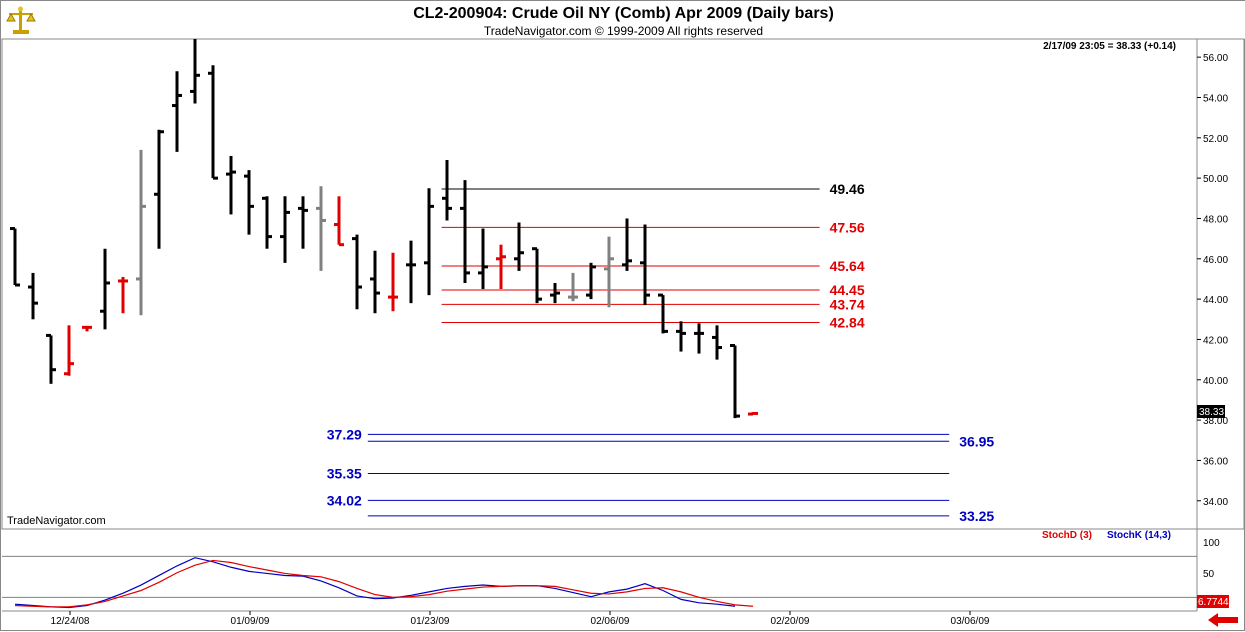 Image resolution: width=1245 pixels, height=632 pixels. I want to click on status-readout: 2/17/09 23:05 = 38.33 (+0.14), so click(1109, 46).